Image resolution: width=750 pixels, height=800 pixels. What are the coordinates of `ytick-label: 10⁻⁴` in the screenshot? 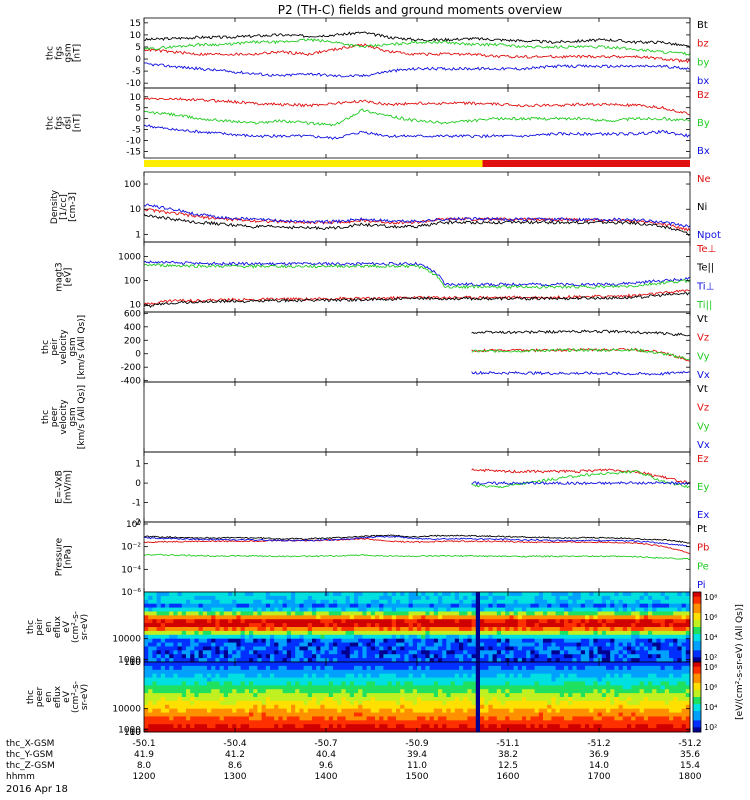 It's located at (131, 570).